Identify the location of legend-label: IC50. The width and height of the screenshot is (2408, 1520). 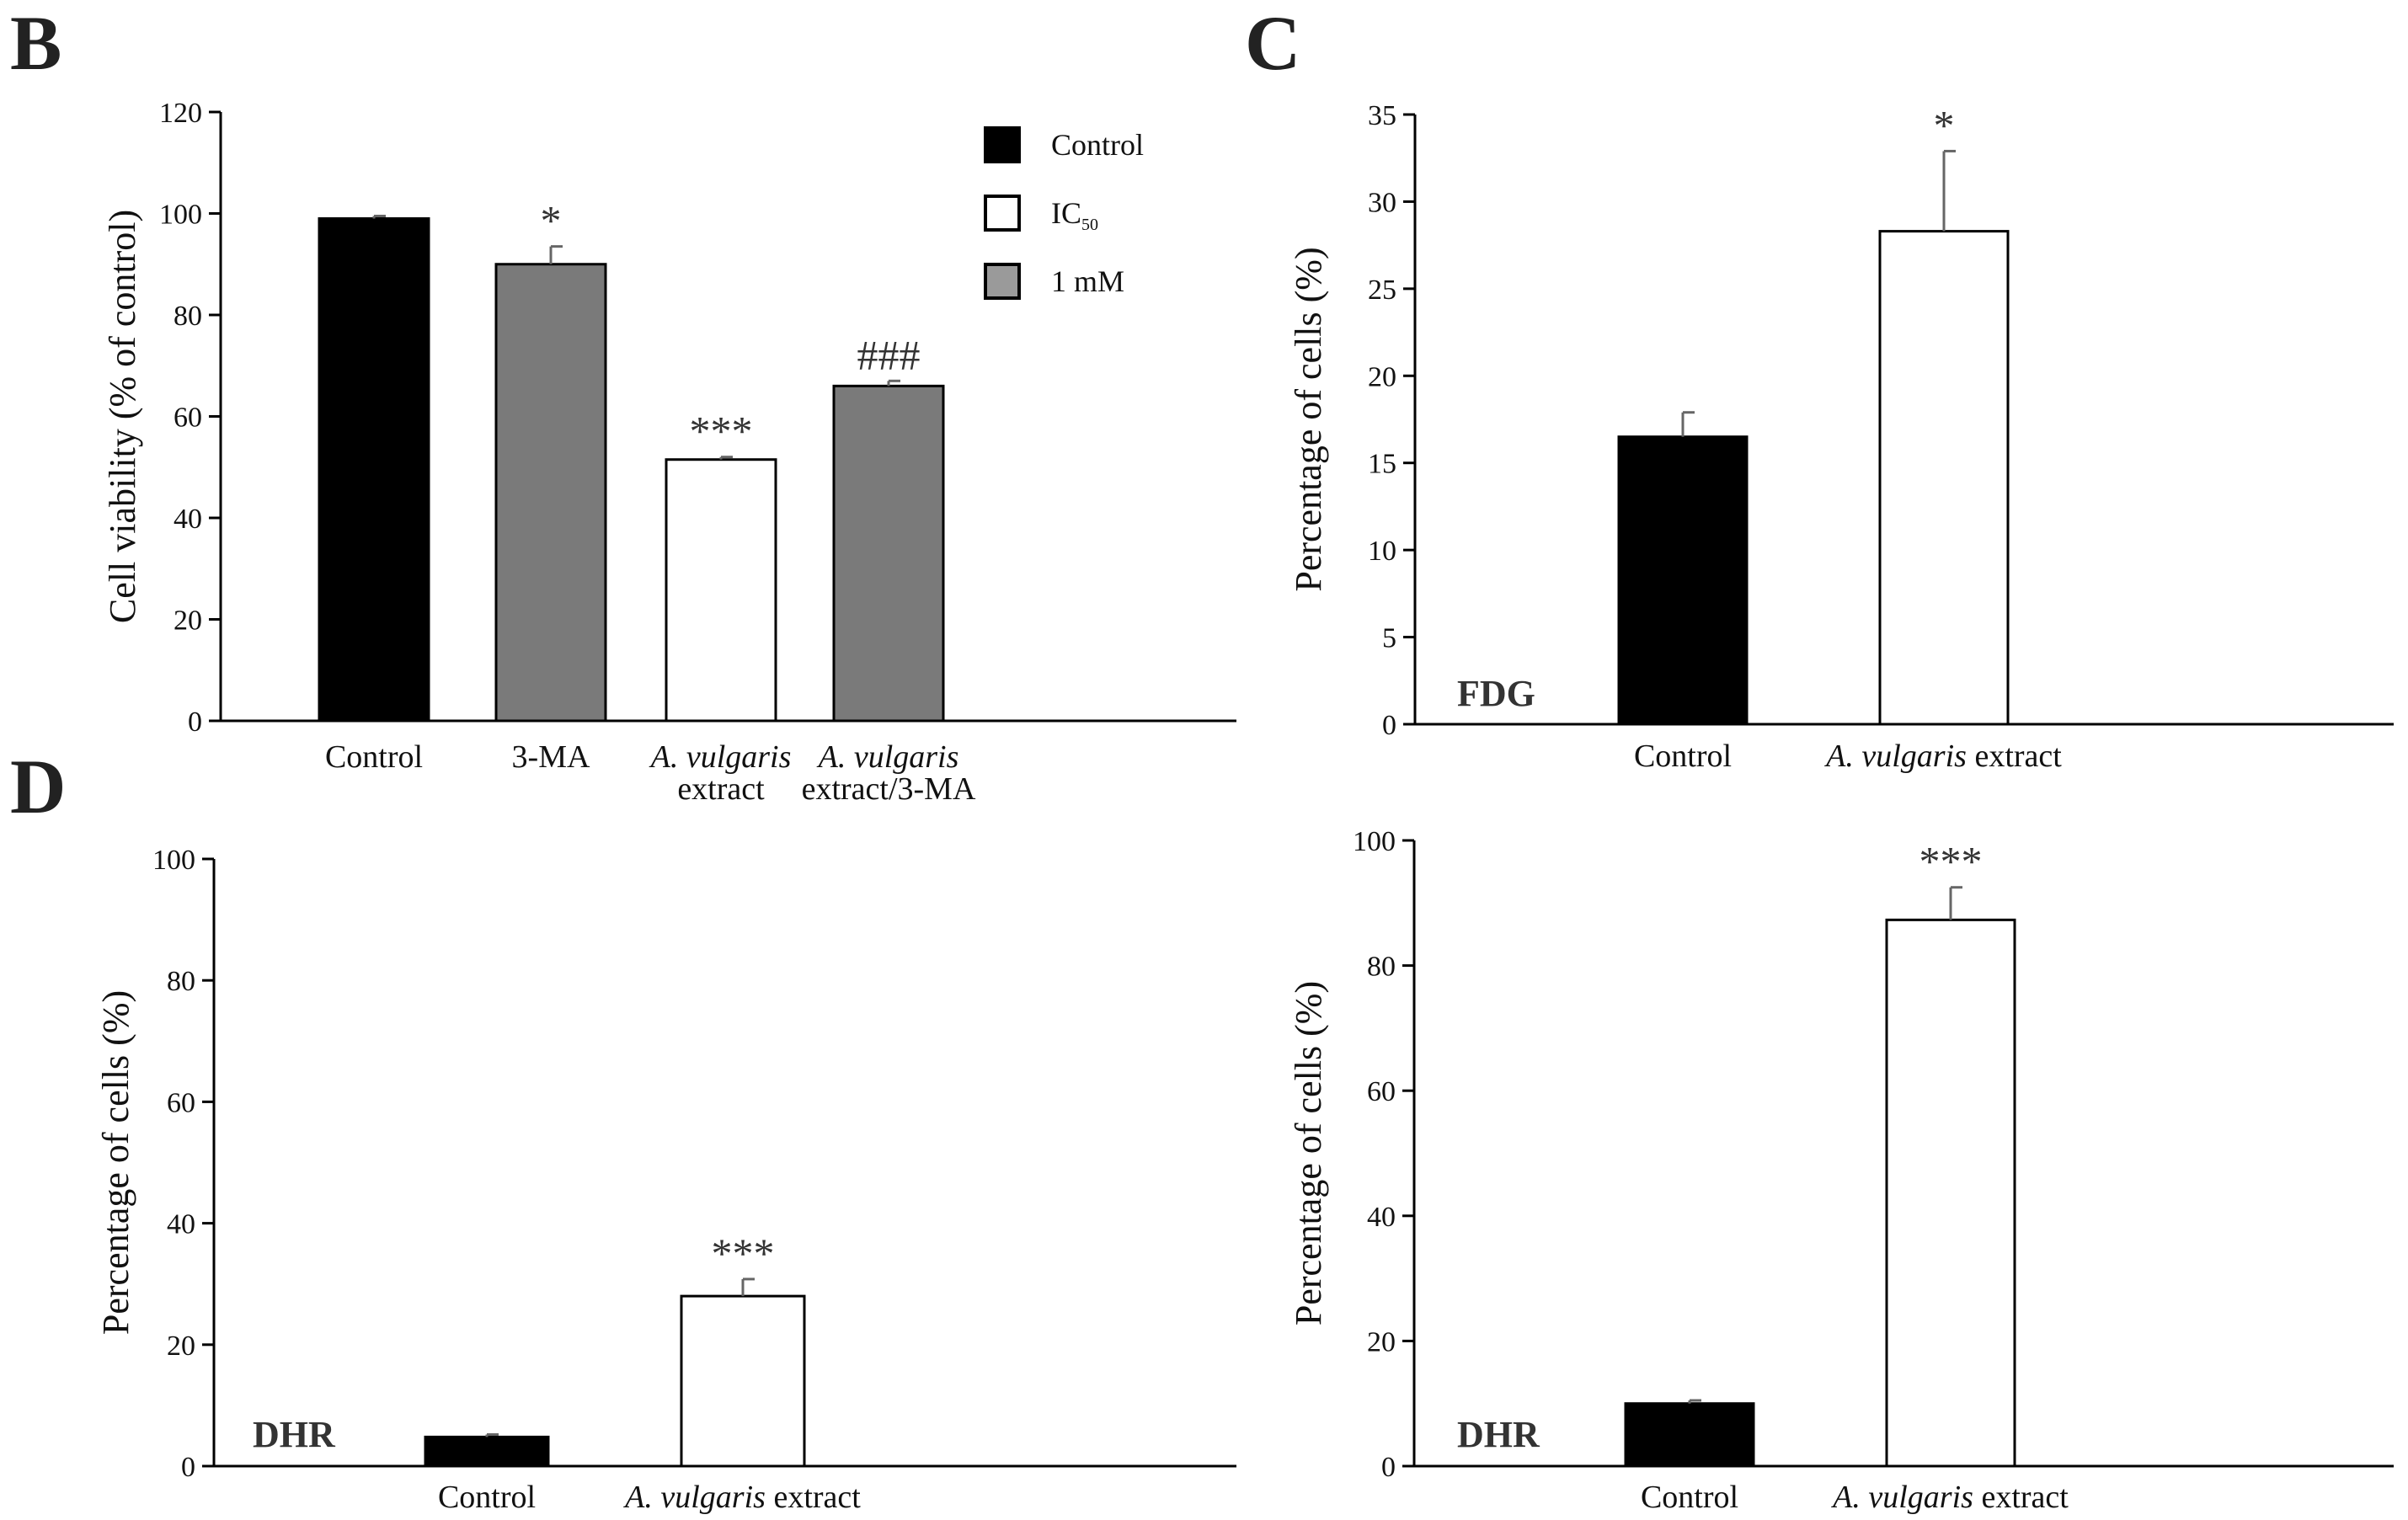
(1074, 215).